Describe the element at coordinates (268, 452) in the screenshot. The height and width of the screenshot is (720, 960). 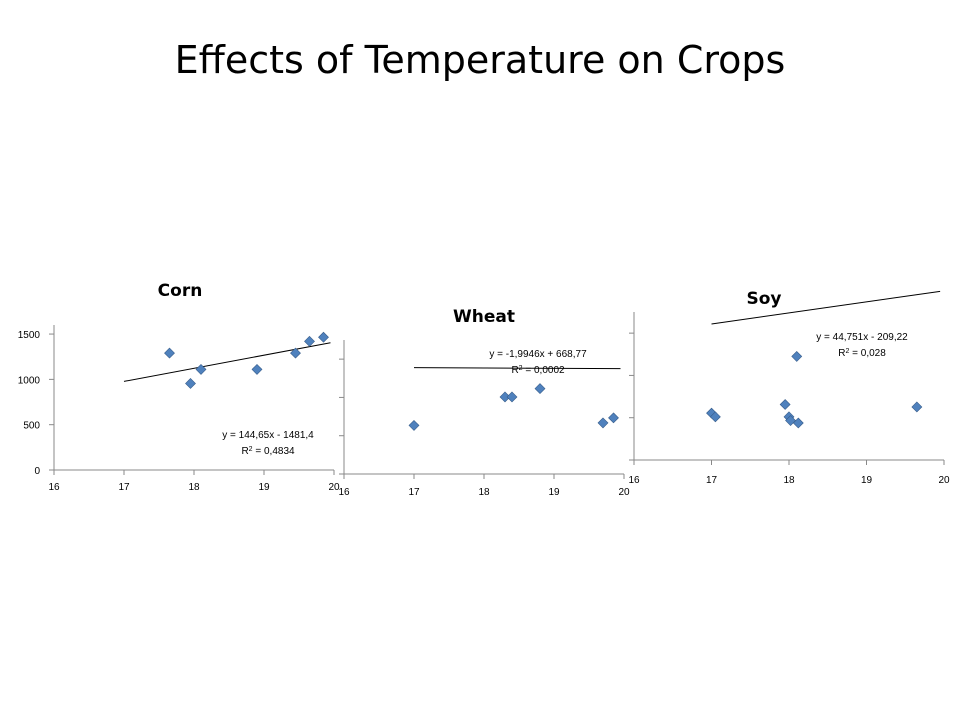
I see `r-squared: R2 = 0,4834` at that location.